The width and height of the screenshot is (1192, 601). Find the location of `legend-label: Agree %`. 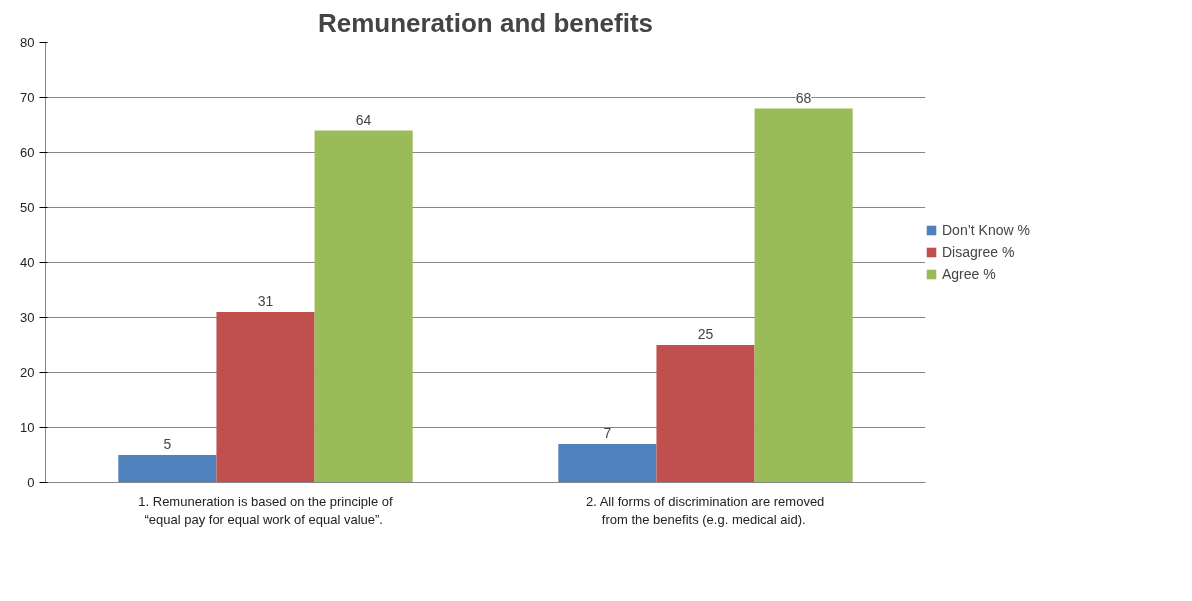

legend-label: Agree % is located at coordinates (969, 274).